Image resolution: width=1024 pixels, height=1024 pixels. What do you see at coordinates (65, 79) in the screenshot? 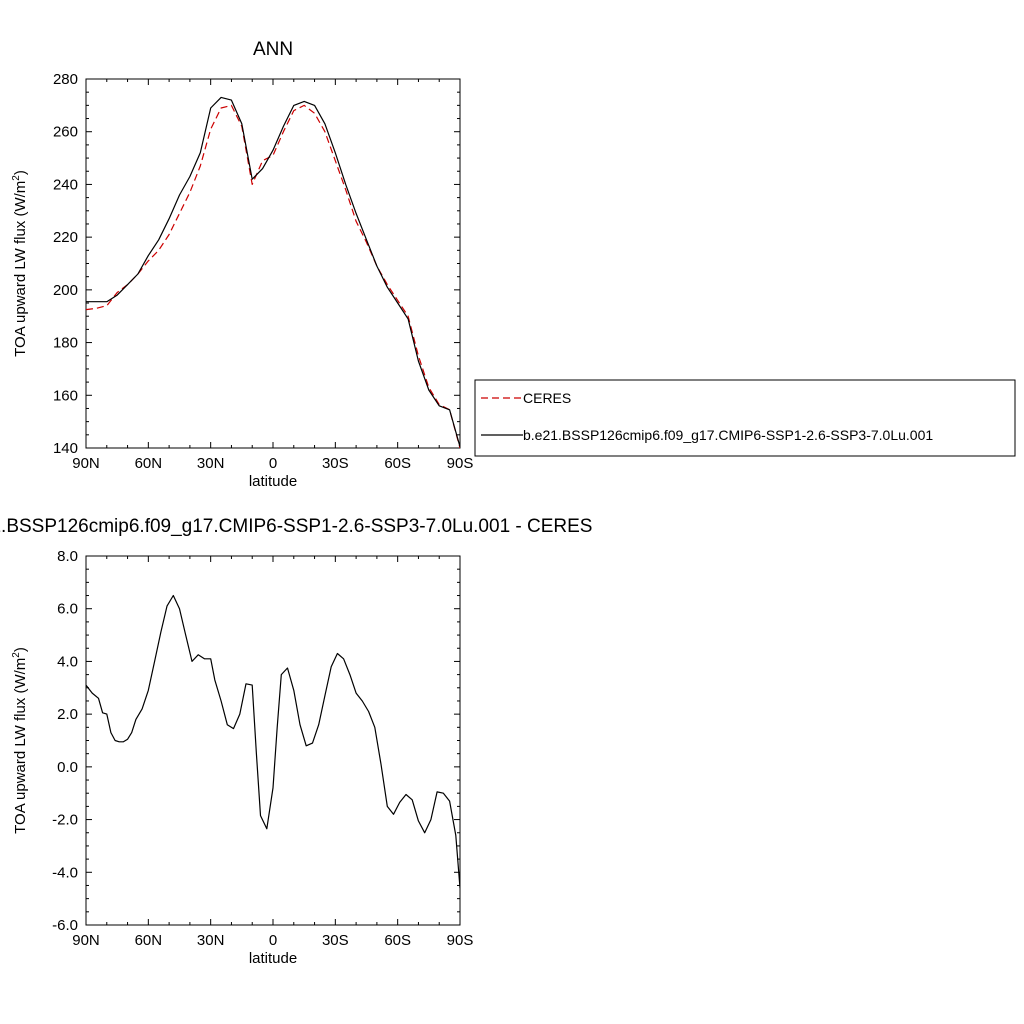
I see `y-tick-label: 280` at bounding box center [65, 79].